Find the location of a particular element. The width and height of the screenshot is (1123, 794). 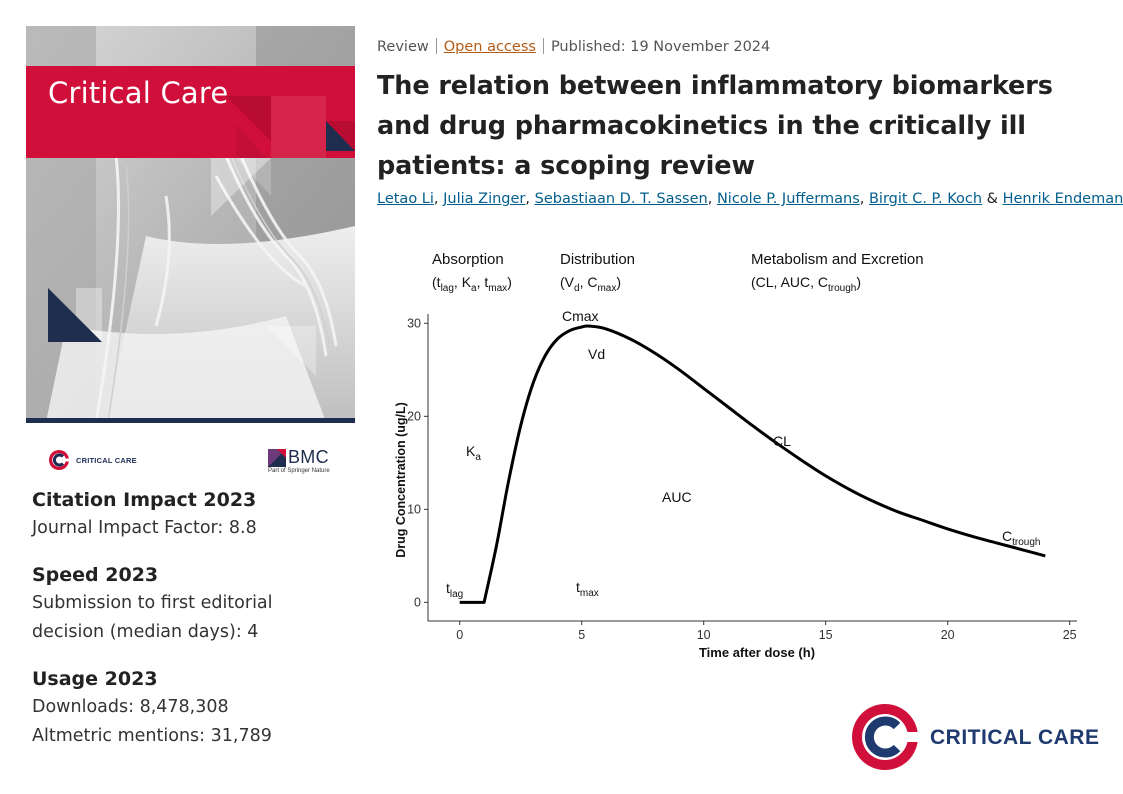

phase-distribution-params: (Vd, Cmax) is located at coordinates (590, 284).